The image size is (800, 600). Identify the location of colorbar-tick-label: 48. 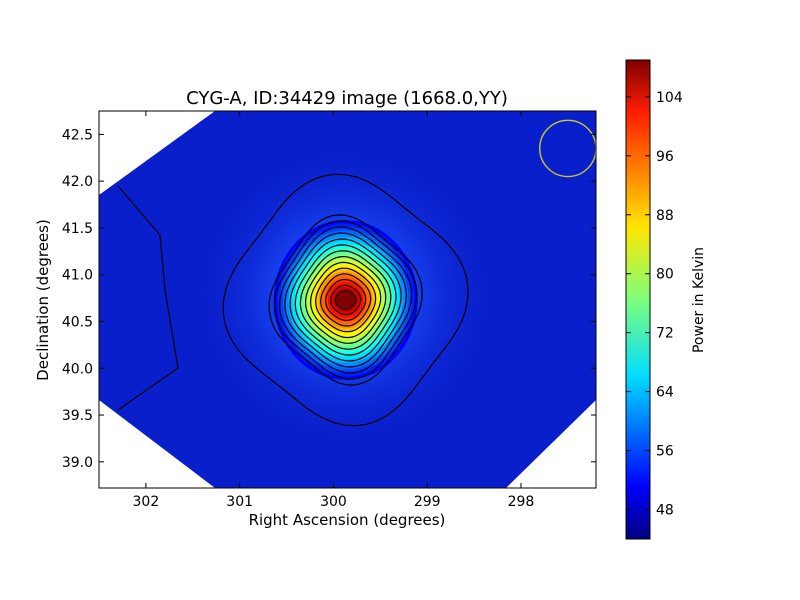
(665, 511).